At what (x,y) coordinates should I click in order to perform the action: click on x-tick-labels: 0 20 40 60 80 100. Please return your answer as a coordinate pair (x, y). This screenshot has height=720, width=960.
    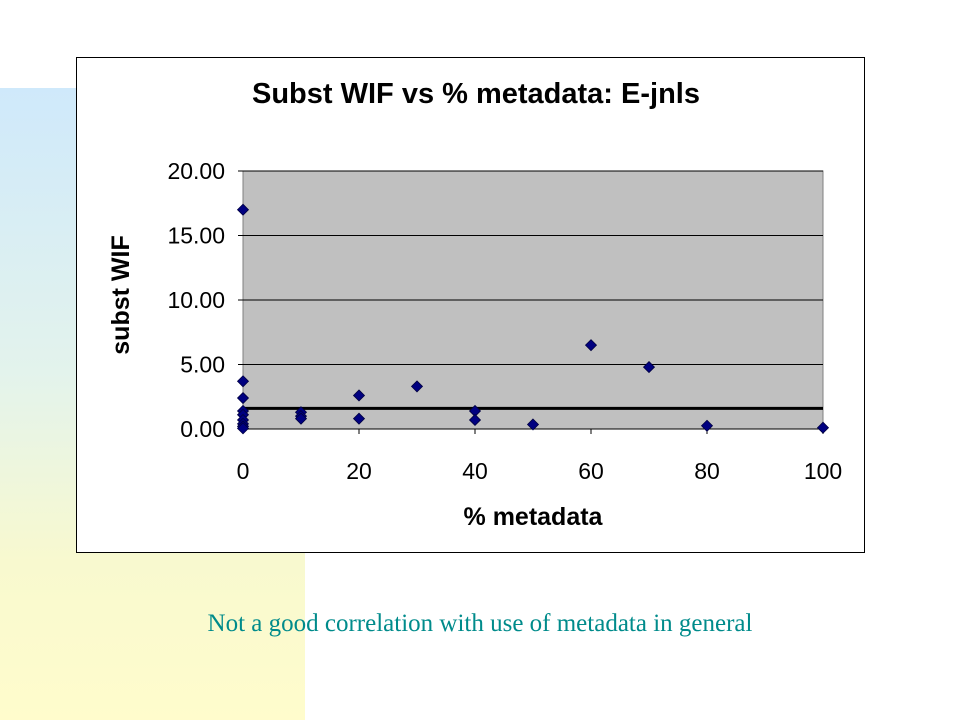
    Looking at the image, I should click on (539, 456).